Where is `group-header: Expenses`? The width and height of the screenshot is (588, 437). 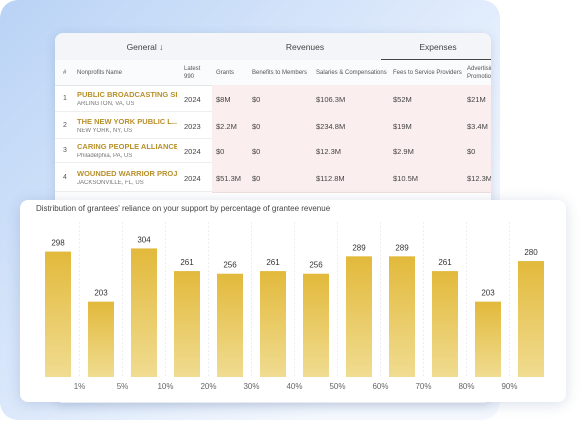 group-header: Expenses is located at coordinates (438, 47).